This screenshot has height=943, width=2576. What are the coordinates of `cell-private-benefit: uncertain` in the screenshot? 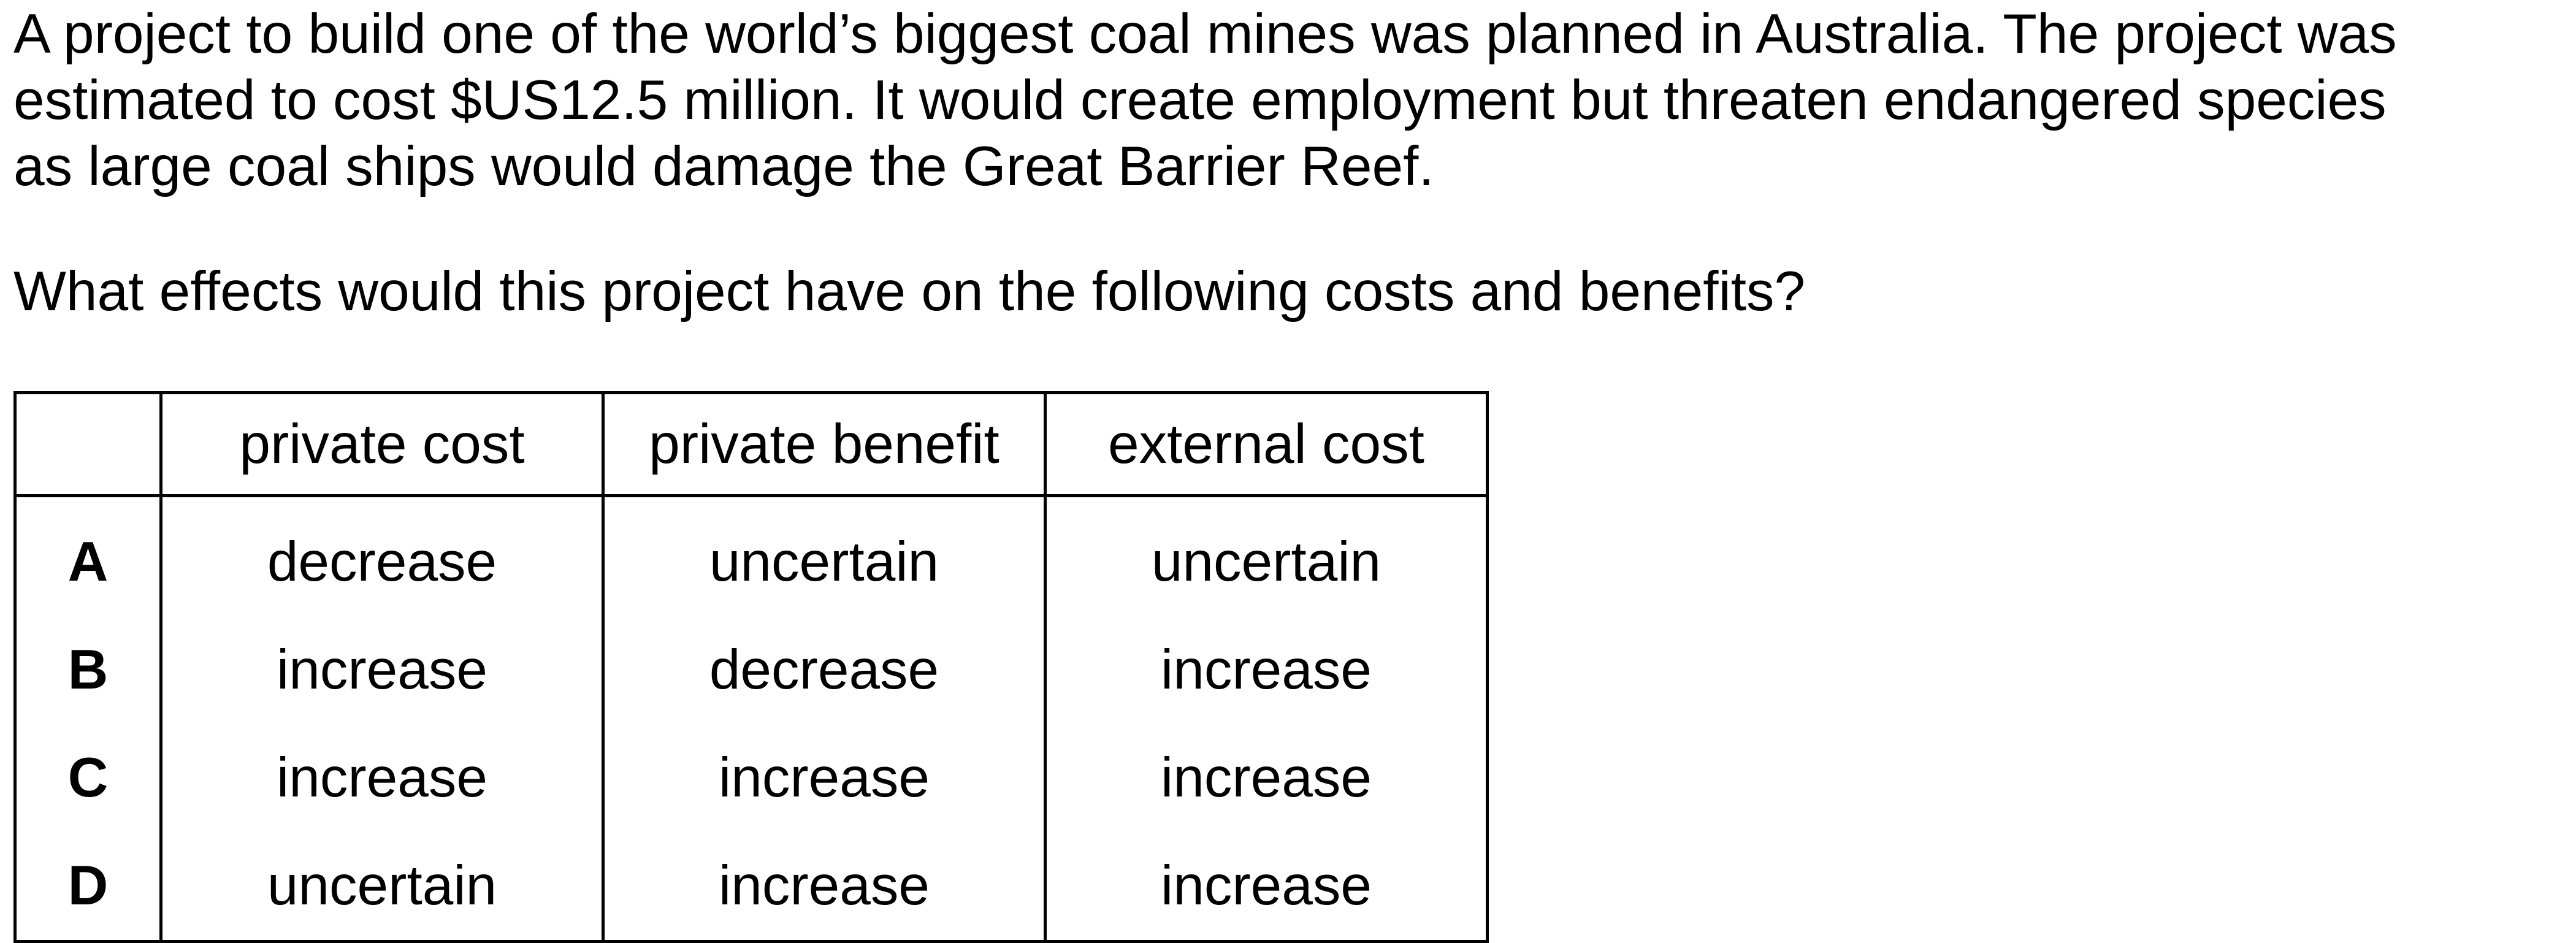 It's located at (824, 555).